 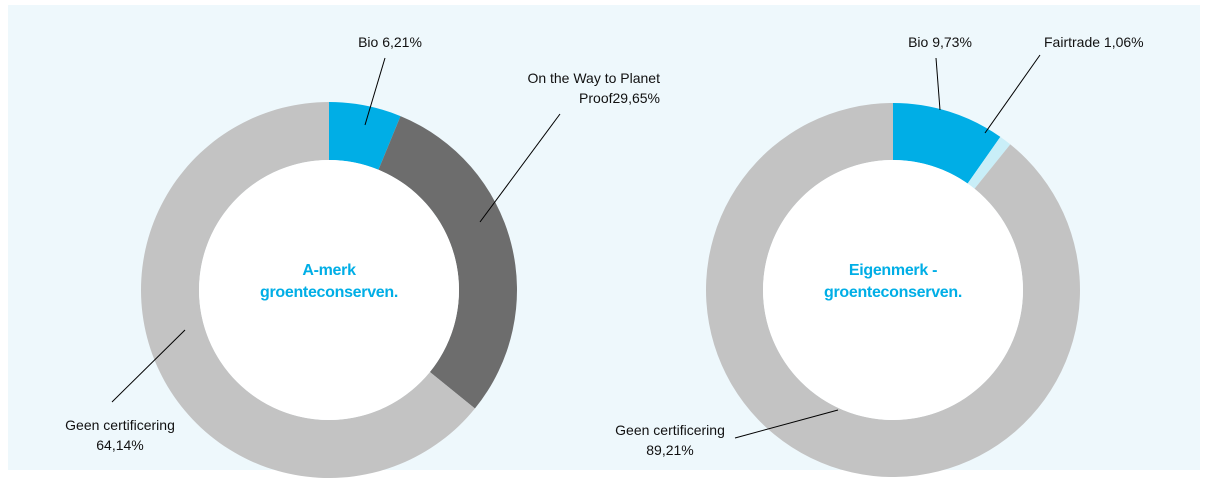 What do you see at coordinates (120, 445) in the screenshot?
I see `value-label: 64,14%` at bounding box center [120, 445].